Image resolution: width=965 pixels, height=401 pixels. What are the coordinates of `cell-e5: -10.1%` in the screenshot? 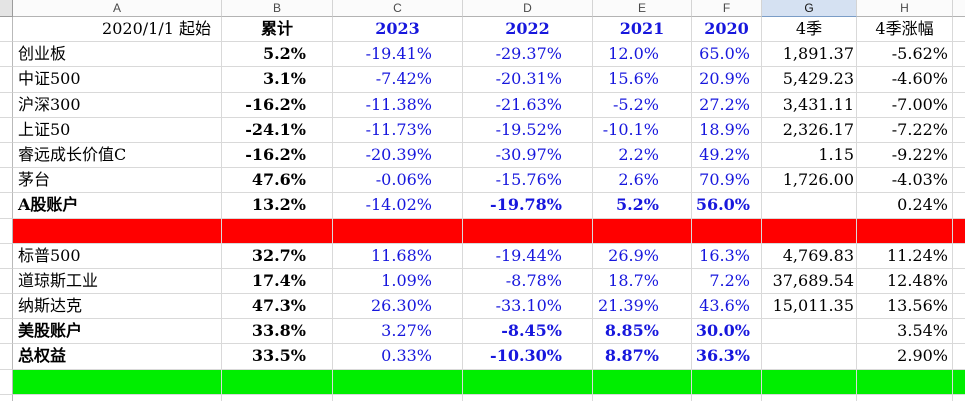 It's located at (642, 130).